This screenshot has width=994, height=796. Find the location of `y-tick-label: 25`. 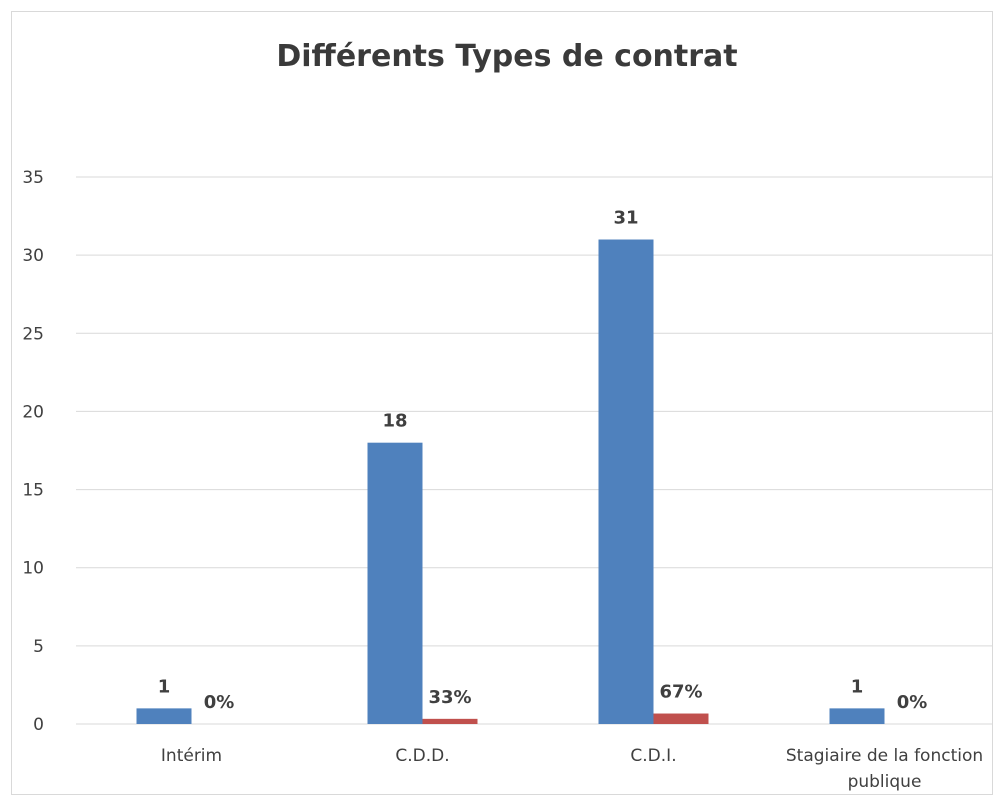

y-tick-label: 25 is located at coordinates (33, 334).